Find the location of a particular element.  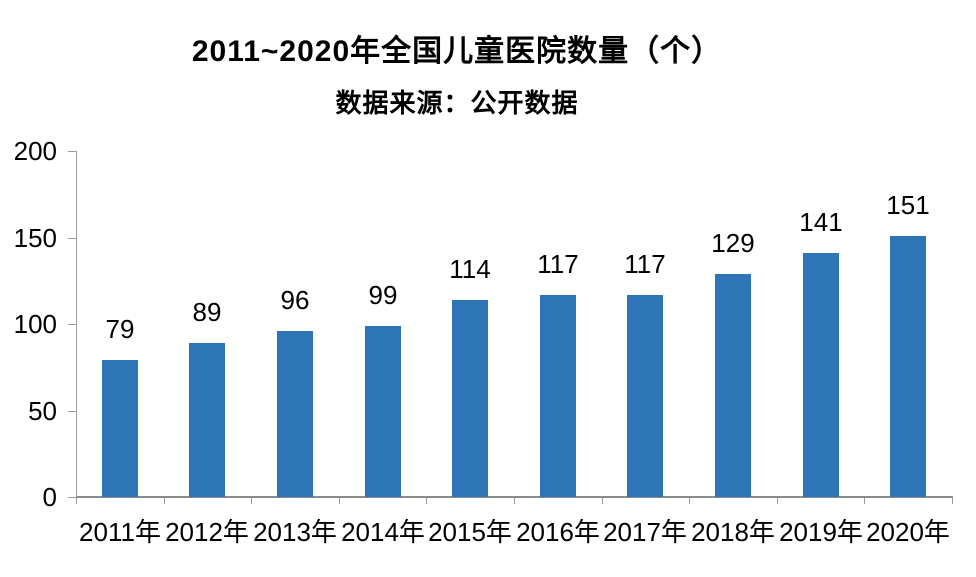

x-axis-label-2017: 2017年 is located at coordinates (645, 532).